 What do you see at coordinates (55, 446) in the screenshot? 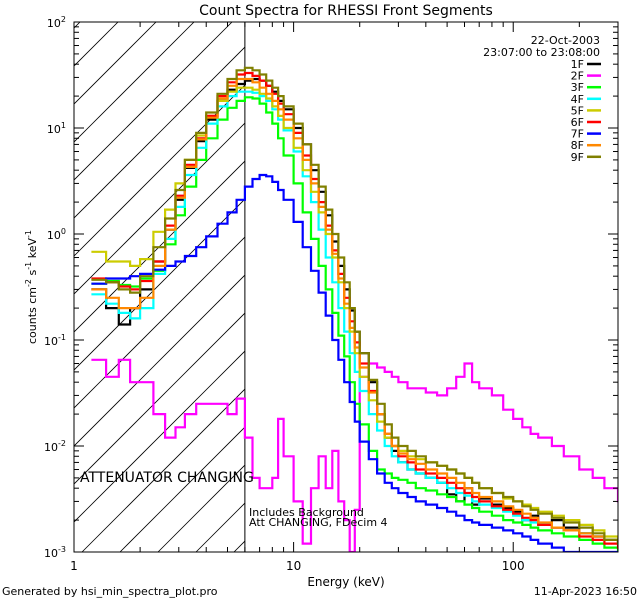
I see `y-tick-label: 10⁻²` at bounding box center [55, 446].